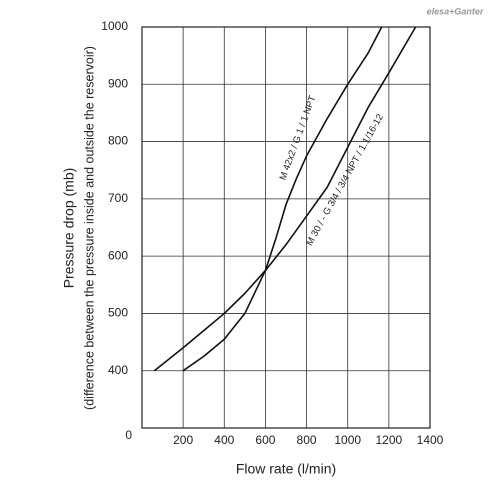  Describe the element at coordinates (347, 440) in the screenshot. I see `x-tick-label: 1000` at that location.